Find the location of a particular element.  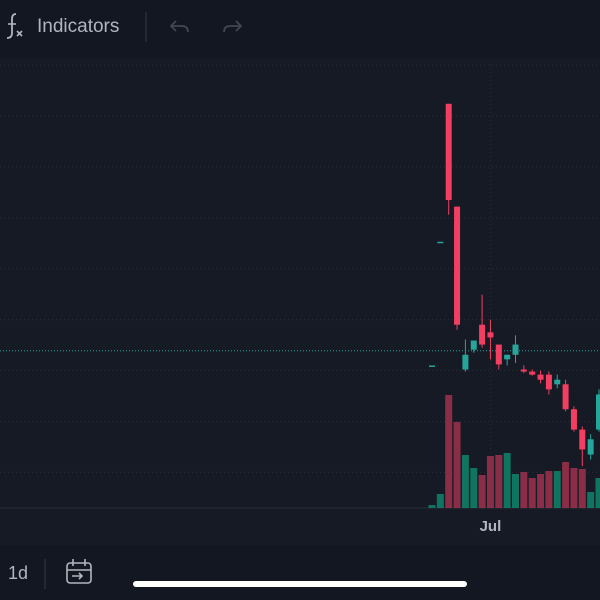

bottom-bar is located at coordinates (300, 572).